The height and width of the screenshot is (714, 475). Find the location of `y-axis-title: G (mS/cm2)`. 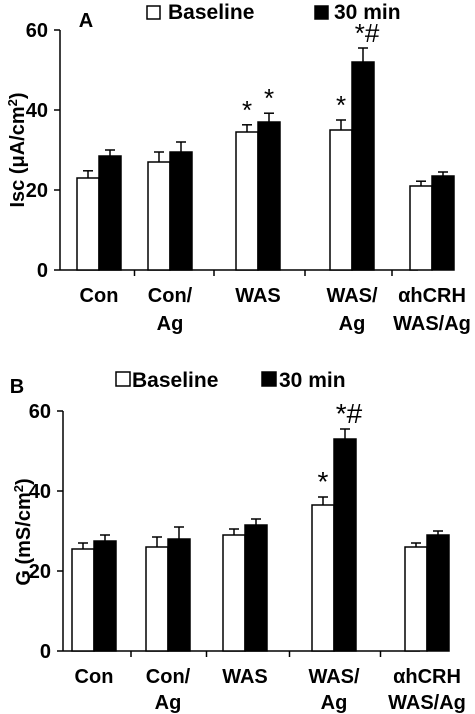

y-axis-title: G (mS/cm2) is located at coordinates (23, 531).